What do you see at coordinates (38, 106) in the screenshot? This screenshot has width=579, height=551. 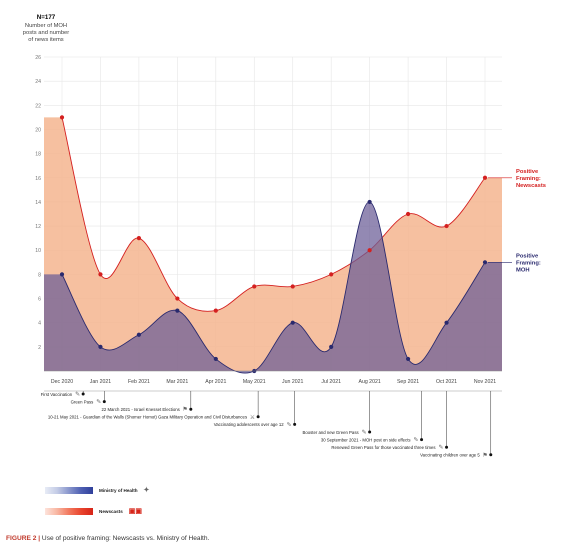 I see `y-tick-label: 22` at bounding box center [38, 106].